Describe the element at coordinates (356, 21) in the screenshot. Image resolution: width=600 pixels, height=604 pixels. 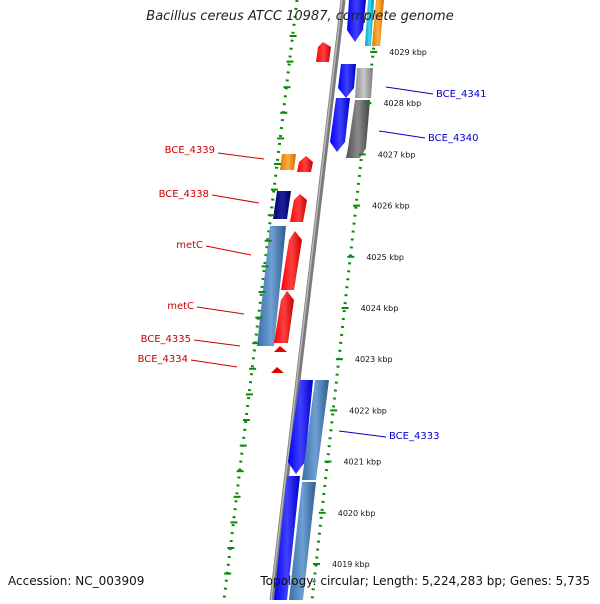
I see `gene-top-blue` at that location.